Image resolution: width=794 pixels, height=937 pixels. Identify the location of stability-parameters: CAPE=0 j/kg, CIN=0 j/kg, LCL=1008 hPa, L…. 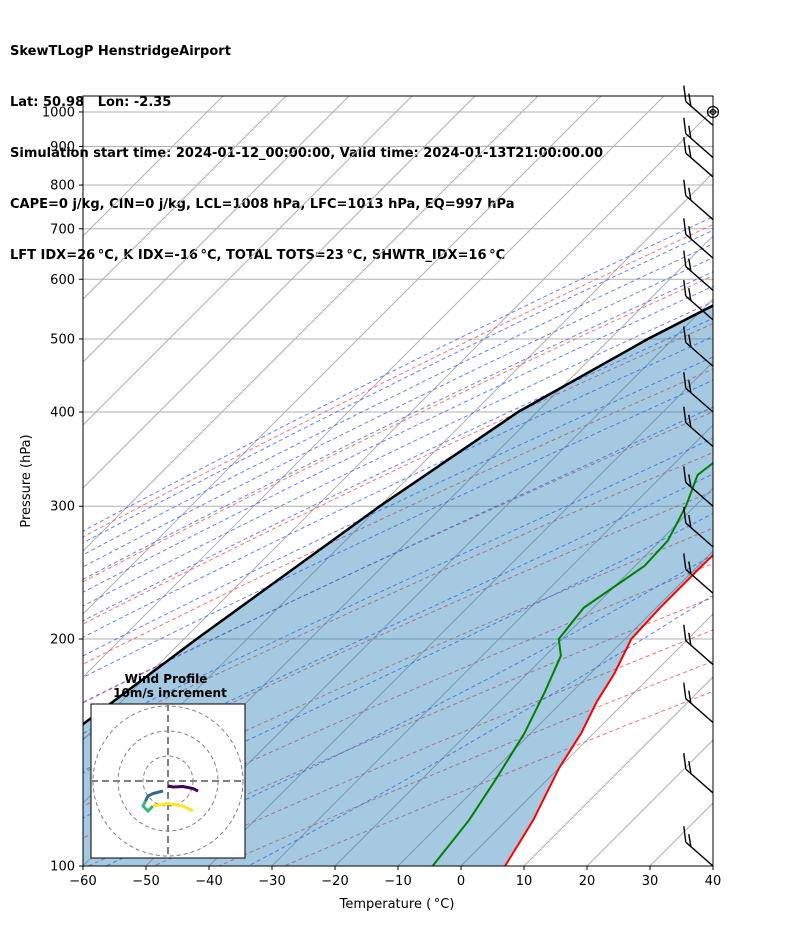
(262, 204).